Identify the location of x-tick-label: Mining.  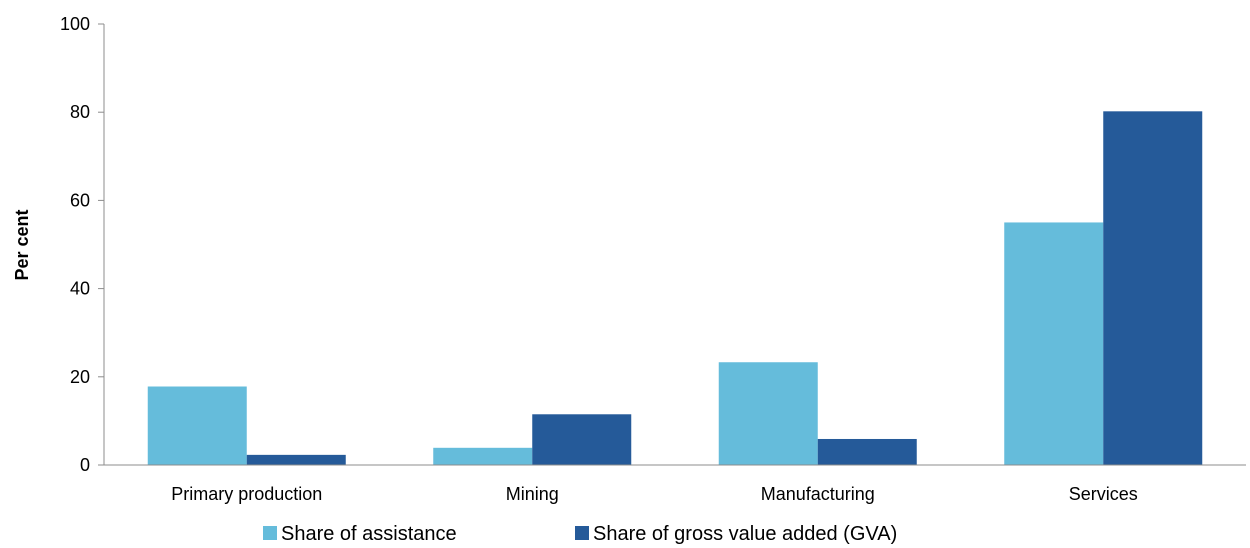
(532, 494).